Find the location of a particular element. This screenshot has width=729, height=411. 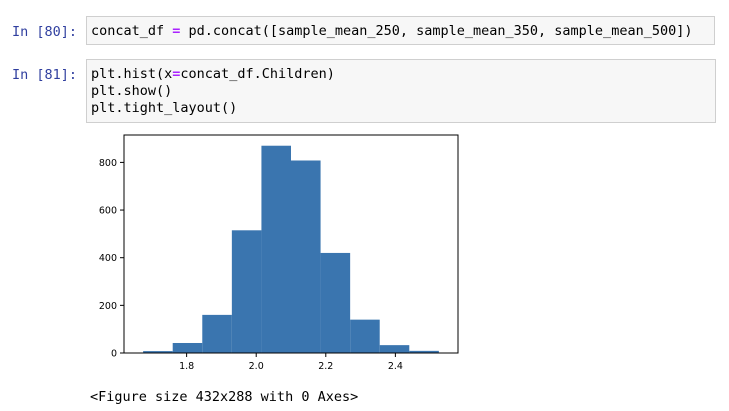

y-tick-label: 200 is located at coordinates (108, 306).